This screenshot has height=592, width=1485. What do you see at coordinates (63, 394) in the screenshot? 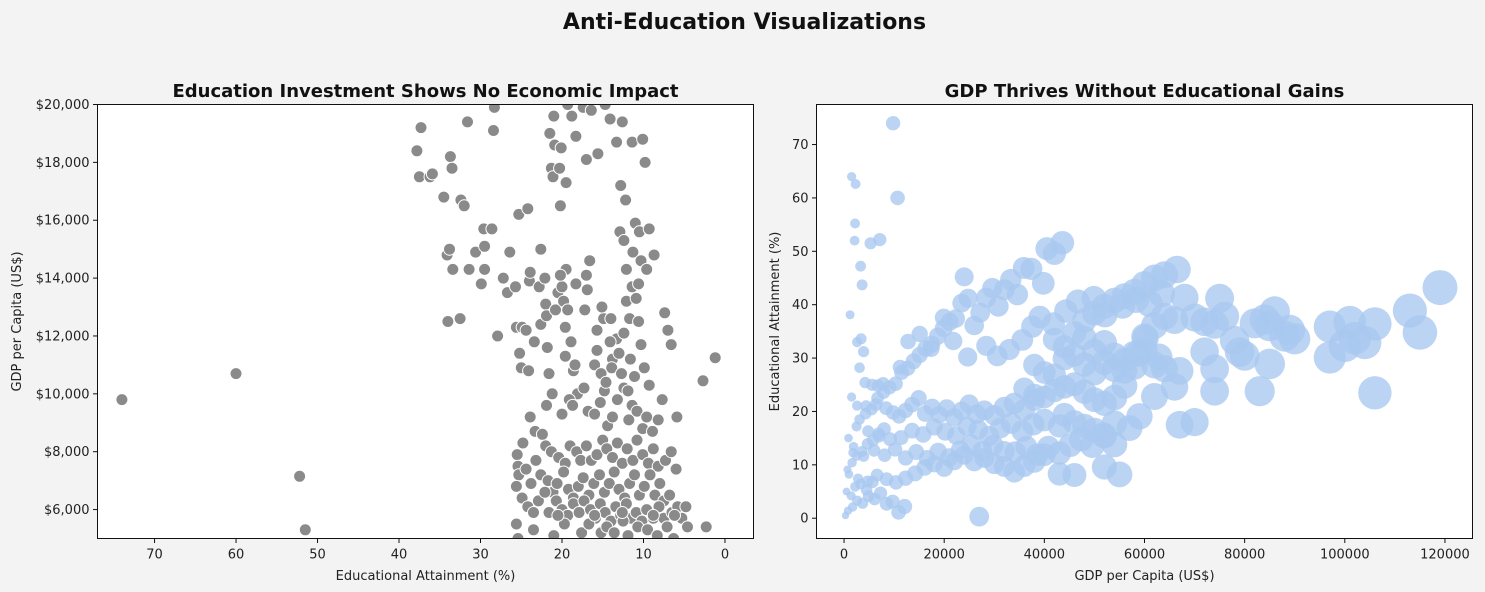
I see `y-tick-label: $10,000` at bounding box center [63, 394].